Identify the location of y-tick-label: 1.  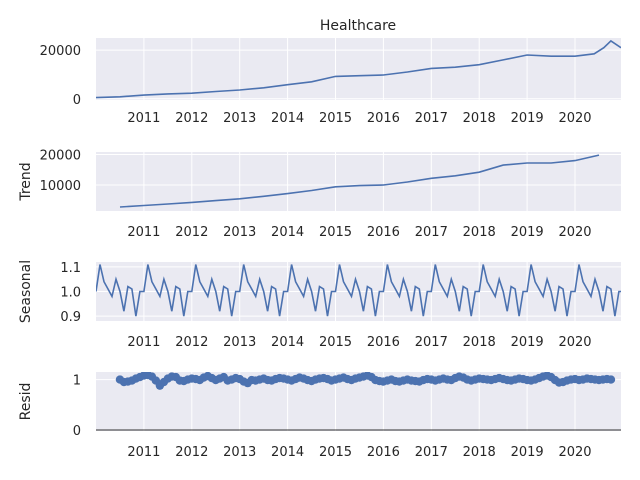
(77, 381).